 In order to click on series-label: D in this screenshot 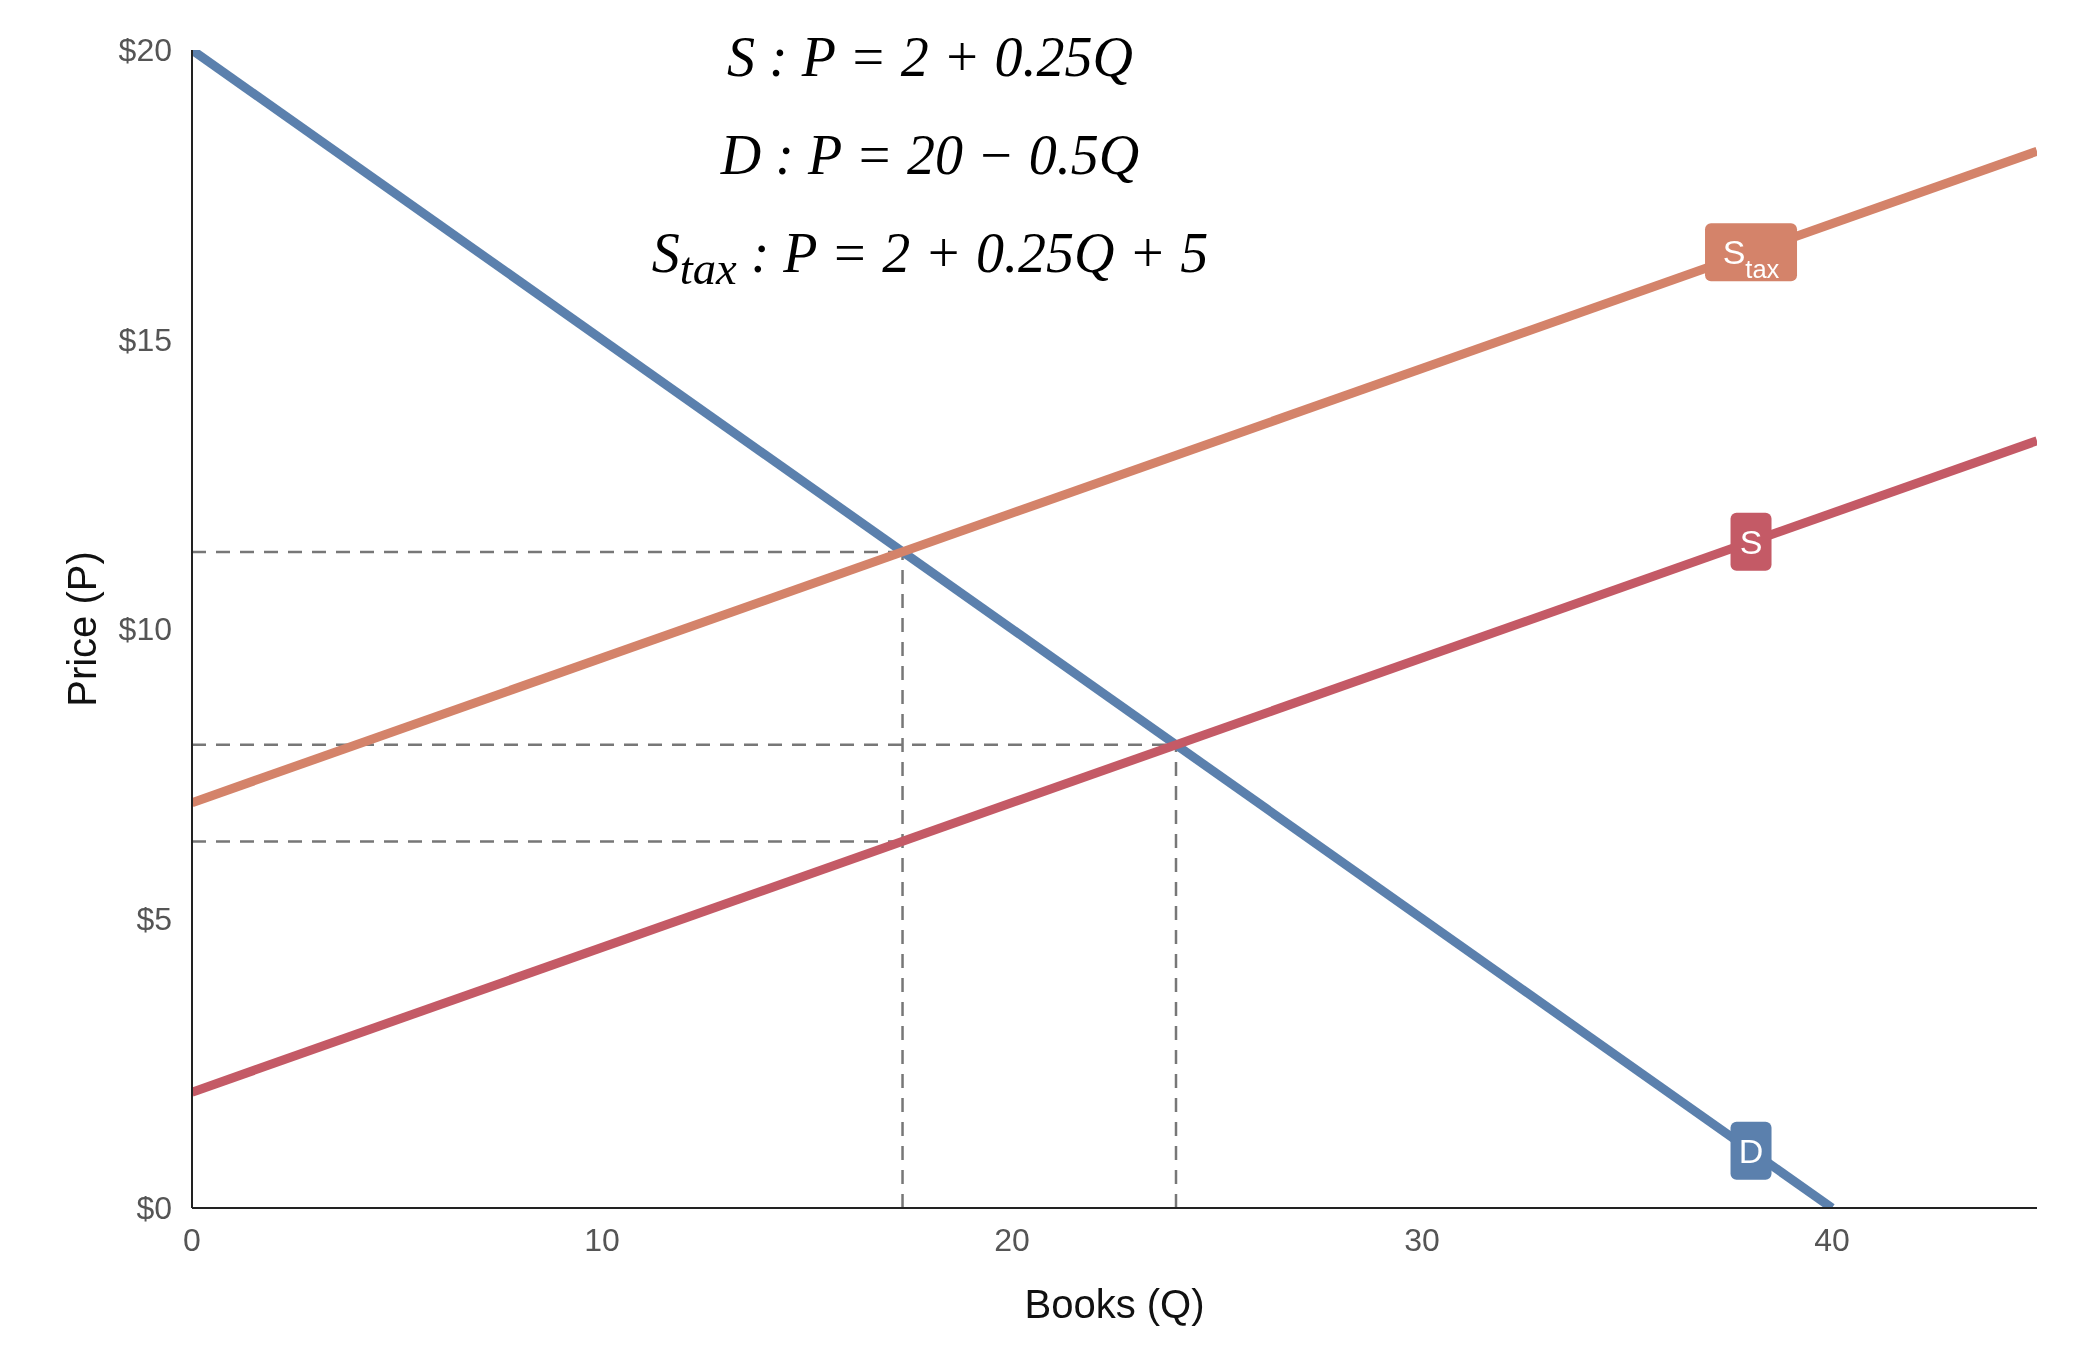, I will do `click(1751, 1150)`.